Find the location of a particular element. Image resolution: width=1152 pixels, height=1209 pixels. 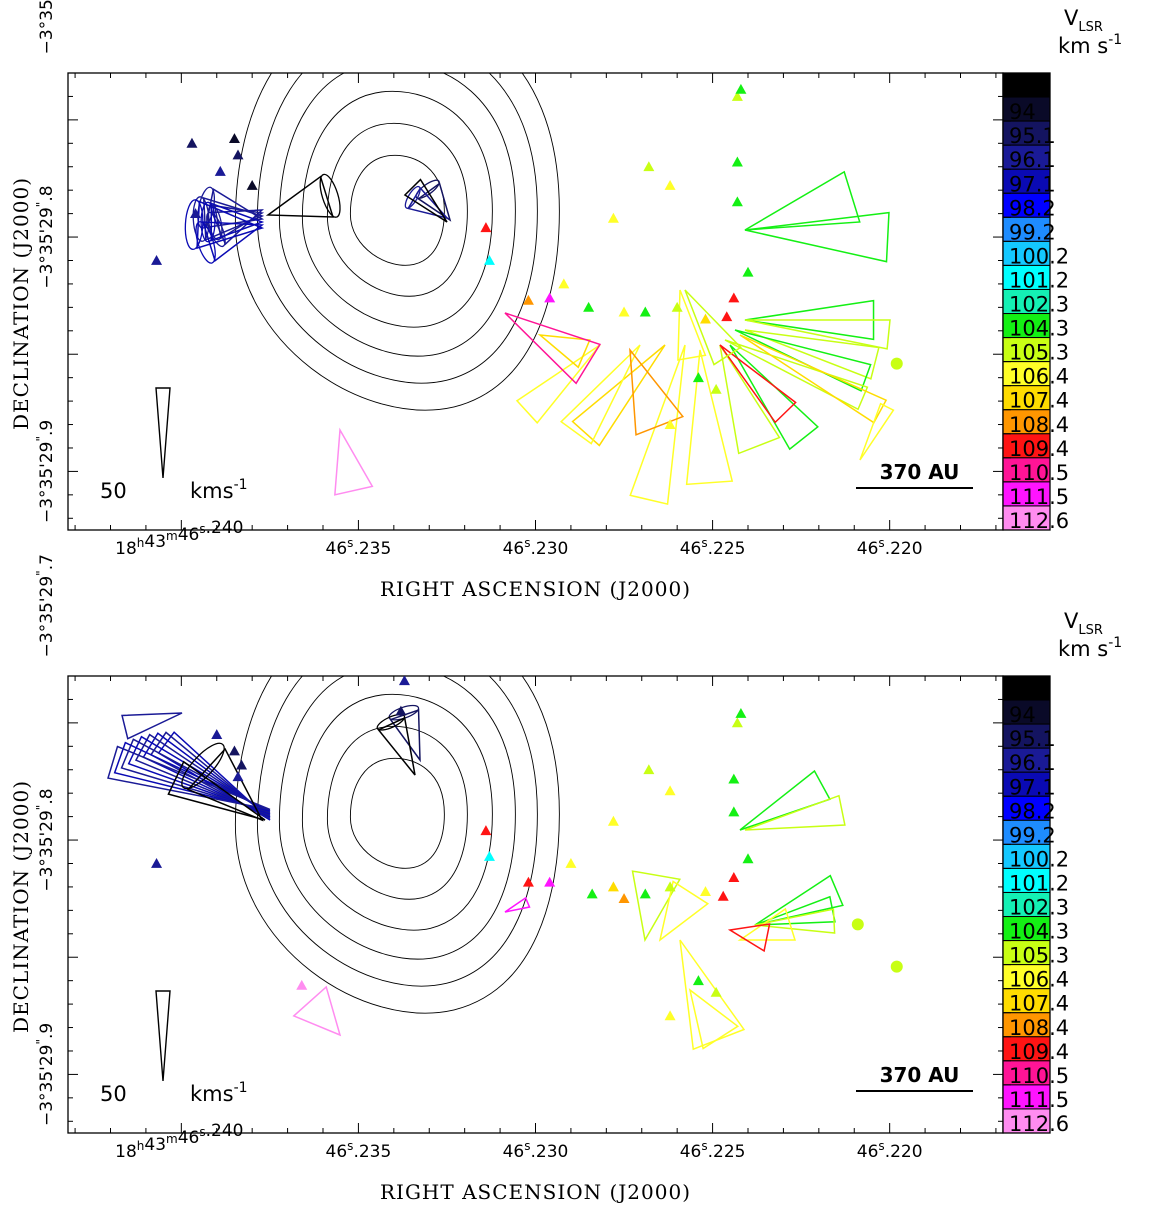

velocity-scale-value: 50 is located at coordinates (113, 1094).